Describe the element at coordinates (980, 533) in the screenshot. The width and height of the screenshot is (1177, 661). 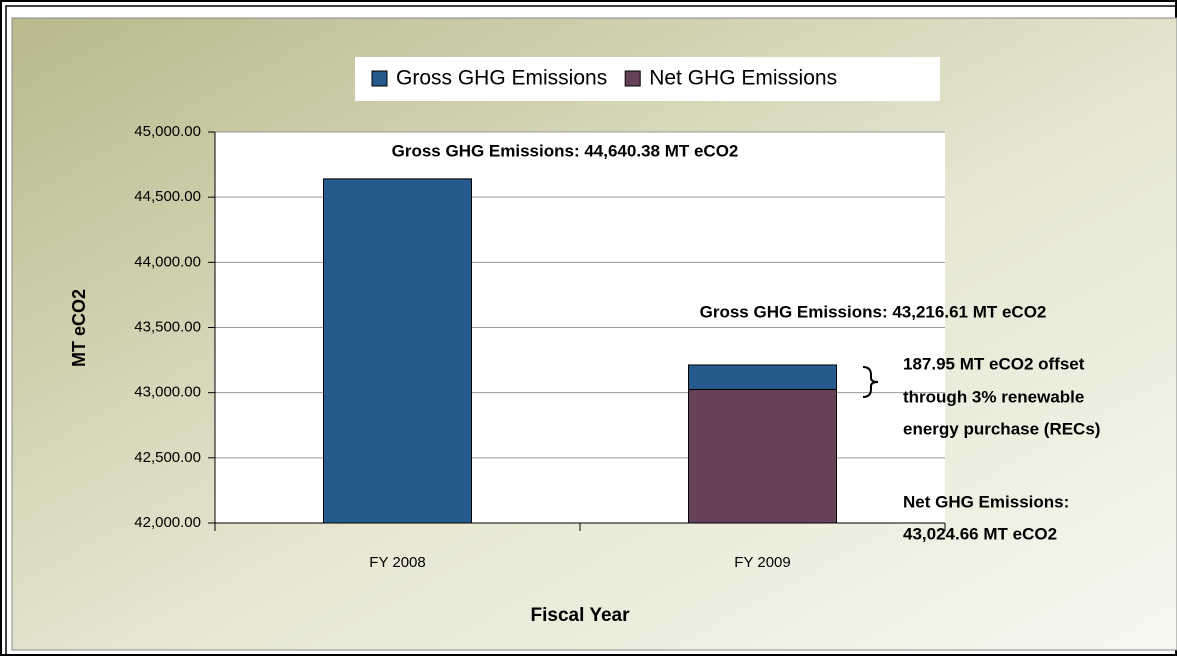
I see `annotation: 43,024.66 MT eCO2` at that location.